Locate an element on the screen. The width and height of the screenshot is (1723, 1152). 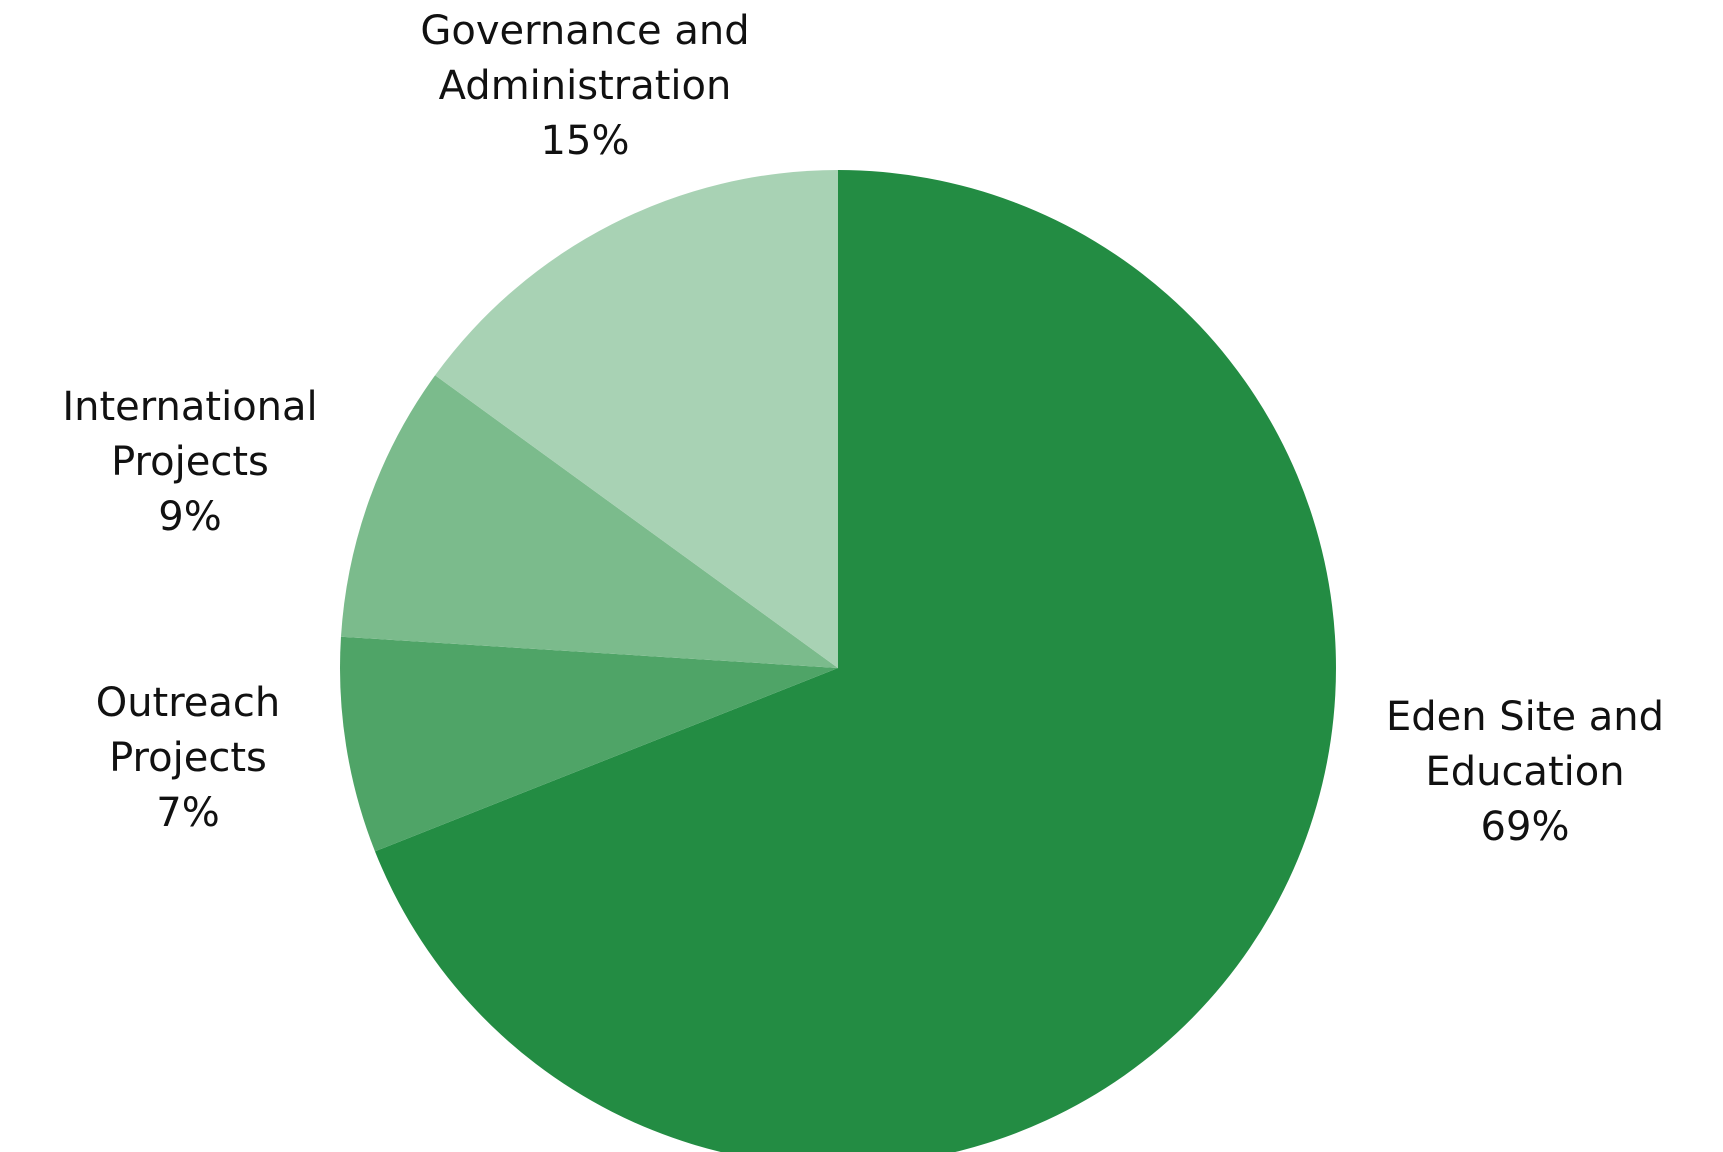
slice-label-2: International Projects 9% is located at coordinates (189, 462).